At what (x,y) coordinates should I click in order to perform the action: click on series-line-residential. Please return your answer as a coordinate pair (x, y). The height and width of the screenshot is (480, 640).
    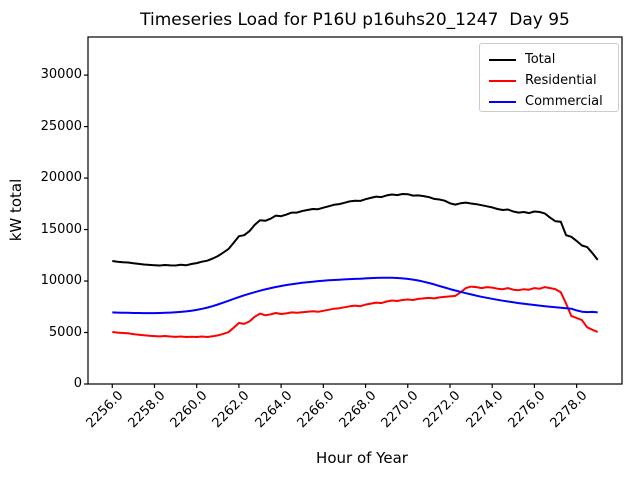
    Looking at the image, I should click on (355, 311).